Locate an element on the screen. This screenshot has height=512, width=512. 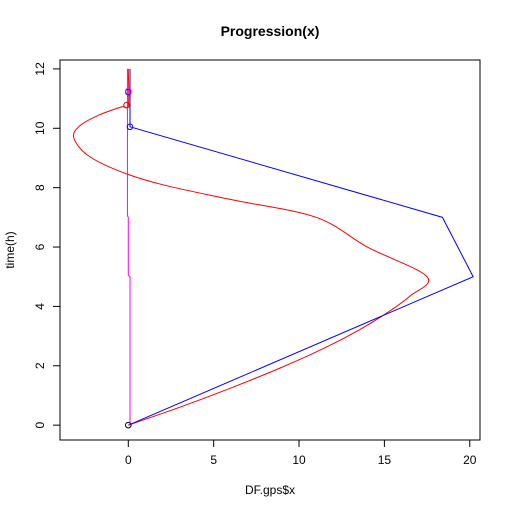
y-tick-label: 8 is located at coordinates (40, 187).